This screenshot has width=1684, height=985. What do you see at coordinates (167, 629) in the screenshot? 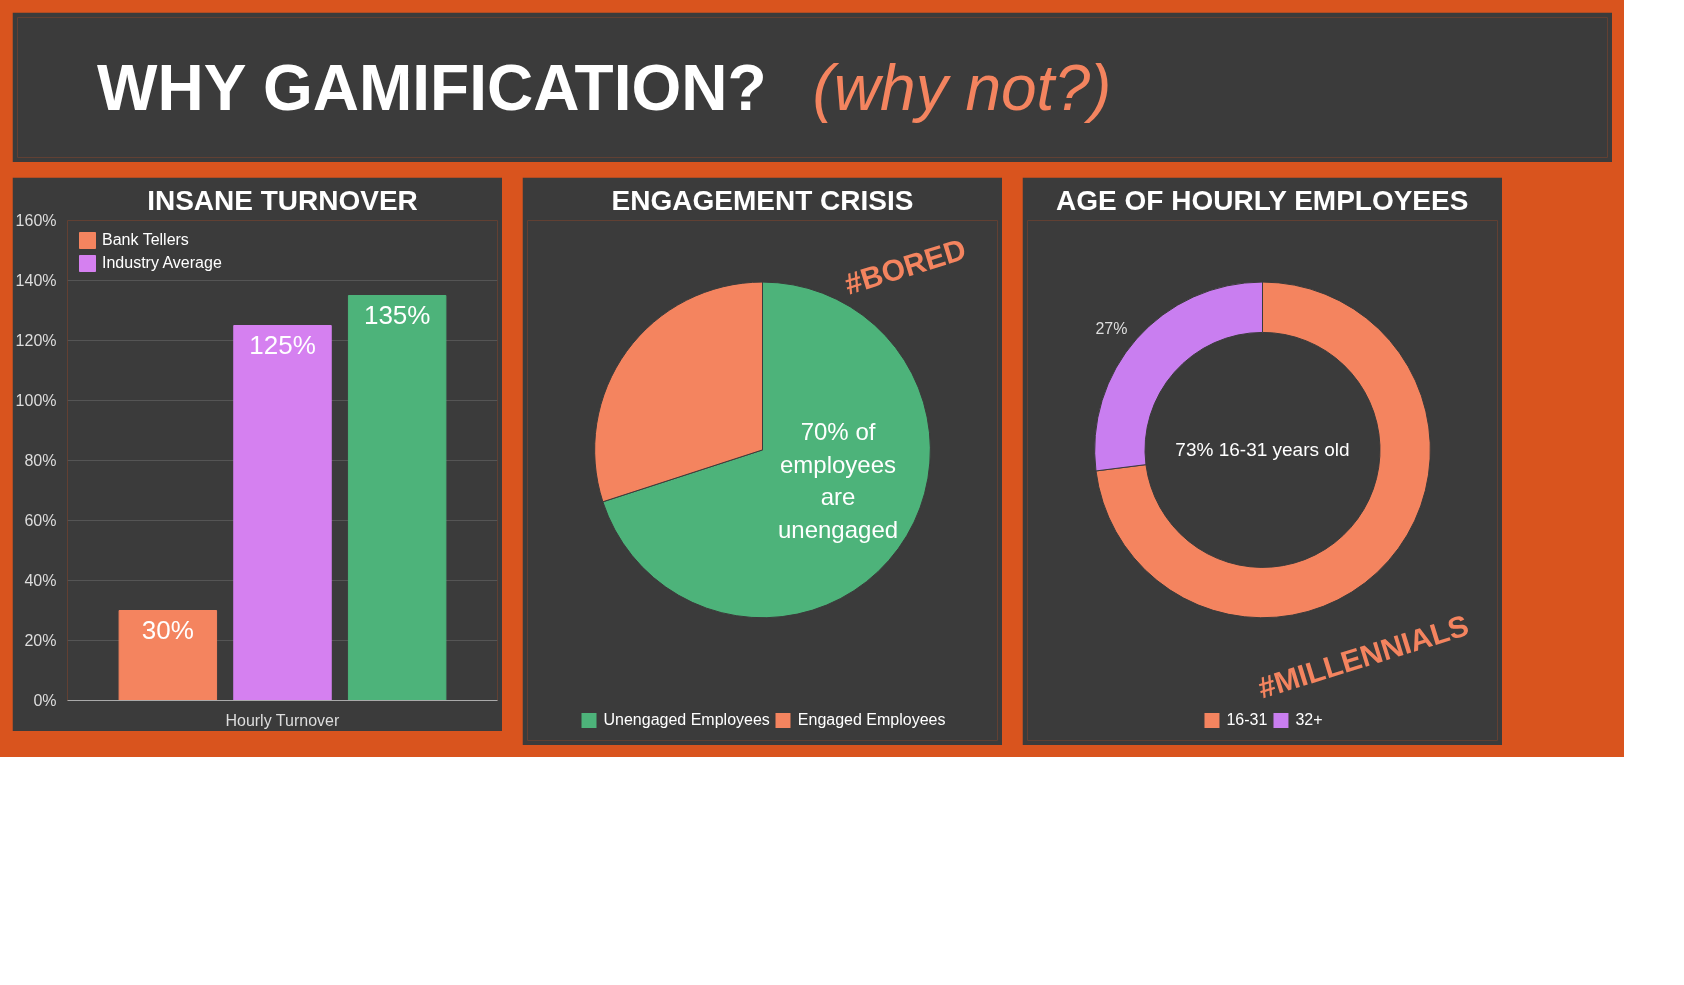
I see `data-label: 30%` at bounding box center [167, 629].